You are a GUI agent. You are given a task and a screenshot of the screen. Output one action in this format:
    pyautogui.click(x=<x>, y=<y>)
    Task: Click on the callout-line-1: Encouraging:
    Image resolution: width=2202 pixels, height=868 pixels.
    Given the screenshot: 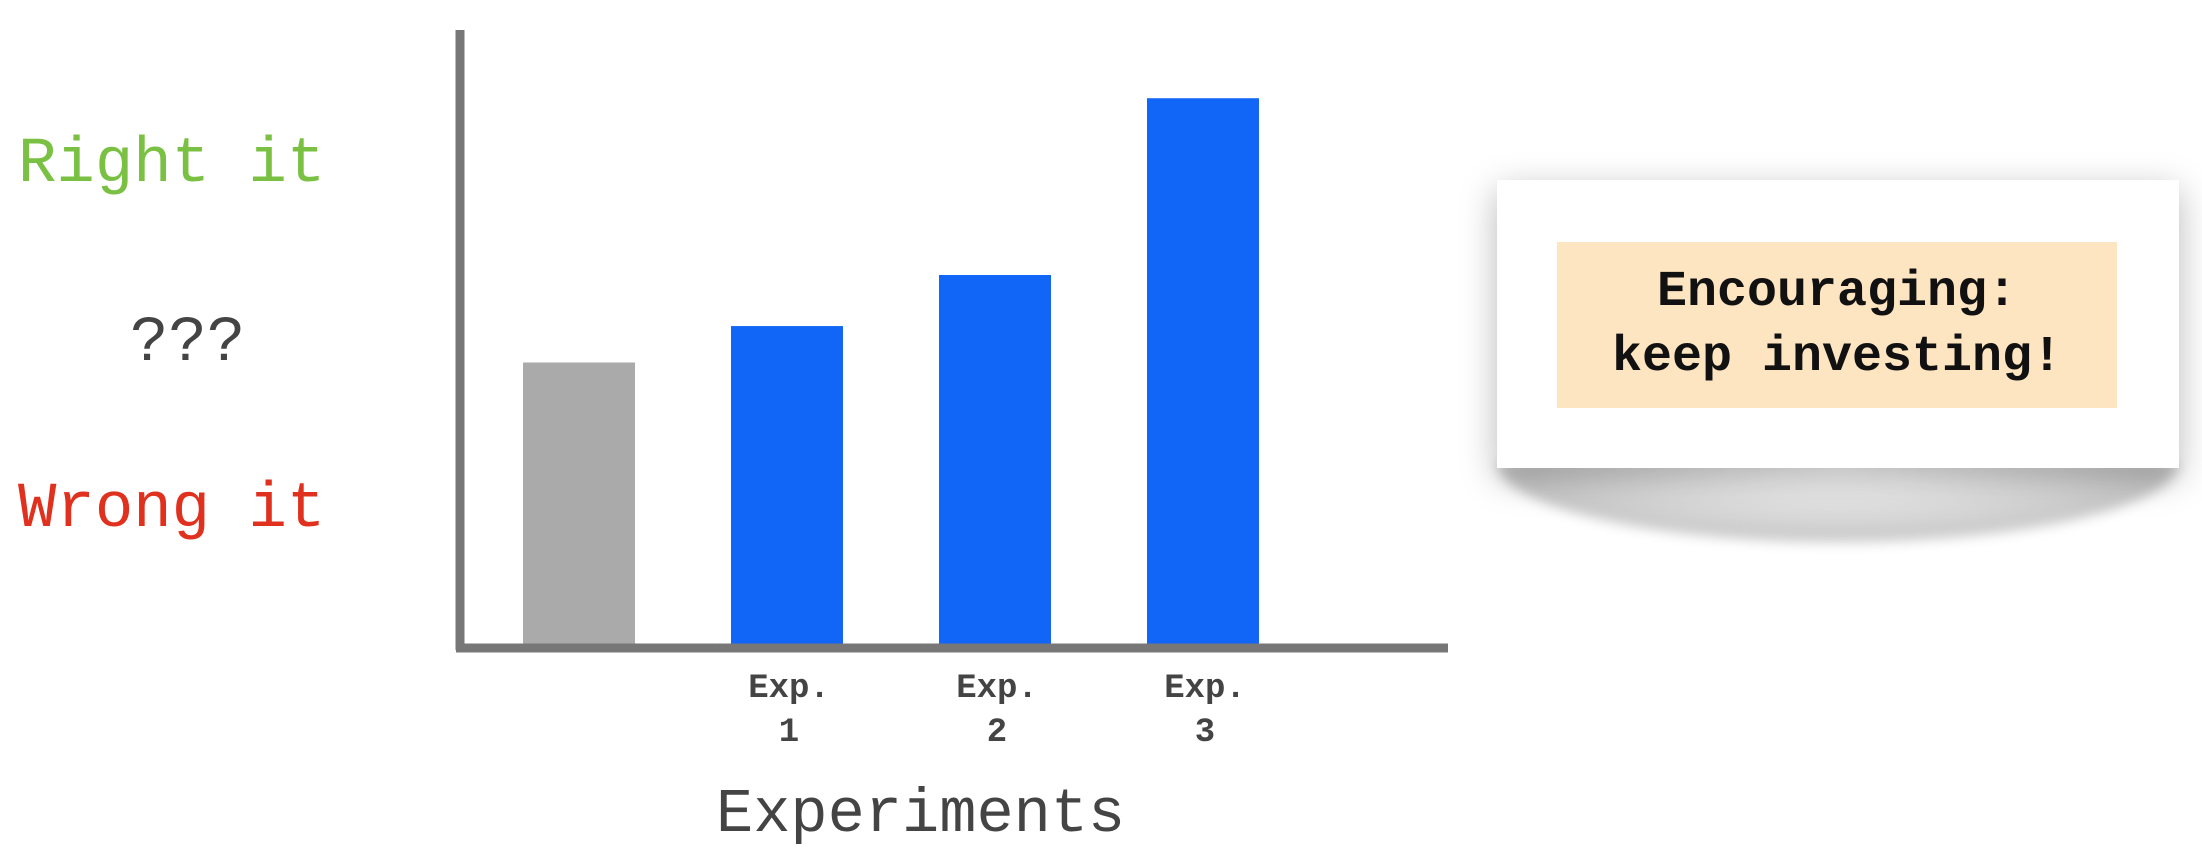 What is the action you would take?
    pyautogui.click(x=1837, y=292)
    